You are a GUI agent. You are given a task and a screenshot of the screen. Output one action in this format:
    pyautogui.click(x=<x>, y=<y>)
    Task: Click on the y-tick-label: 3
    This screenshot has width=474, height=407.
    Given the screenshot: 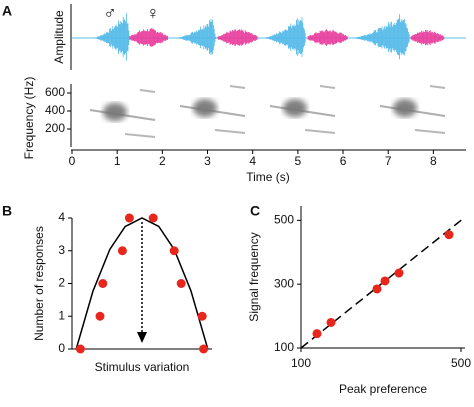 What is the action you would take?
    pyautogui.click(x=61, y=250)
    